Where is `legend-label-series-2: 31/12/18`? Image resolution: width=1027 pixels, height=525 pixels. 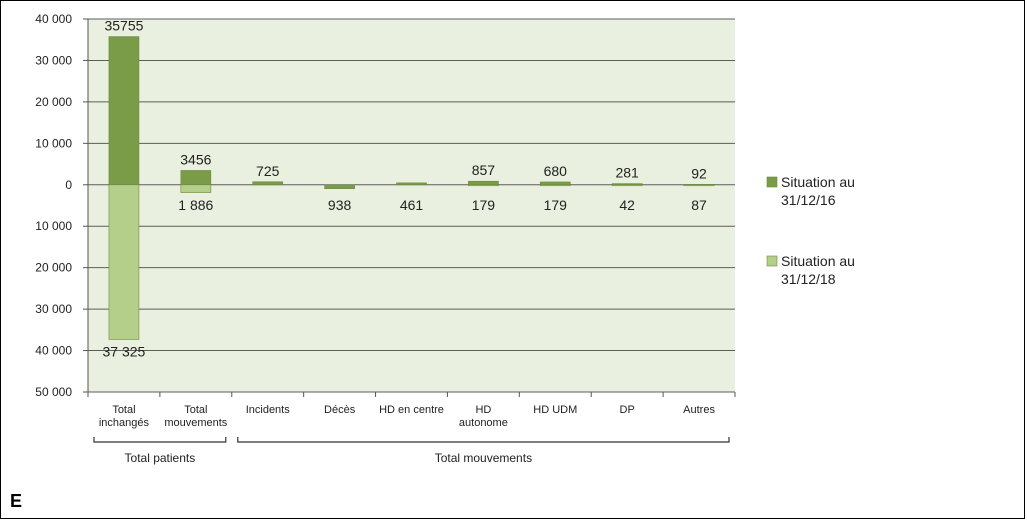
legend-label-series-2: 31/12/18 is located at coordinates (808, 279).